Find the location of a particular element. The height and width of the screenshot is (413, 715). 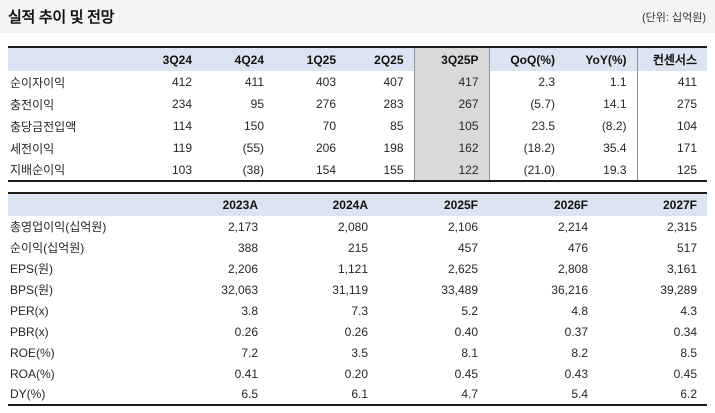

cell: 6.5 is located at coordinates (249, 394).